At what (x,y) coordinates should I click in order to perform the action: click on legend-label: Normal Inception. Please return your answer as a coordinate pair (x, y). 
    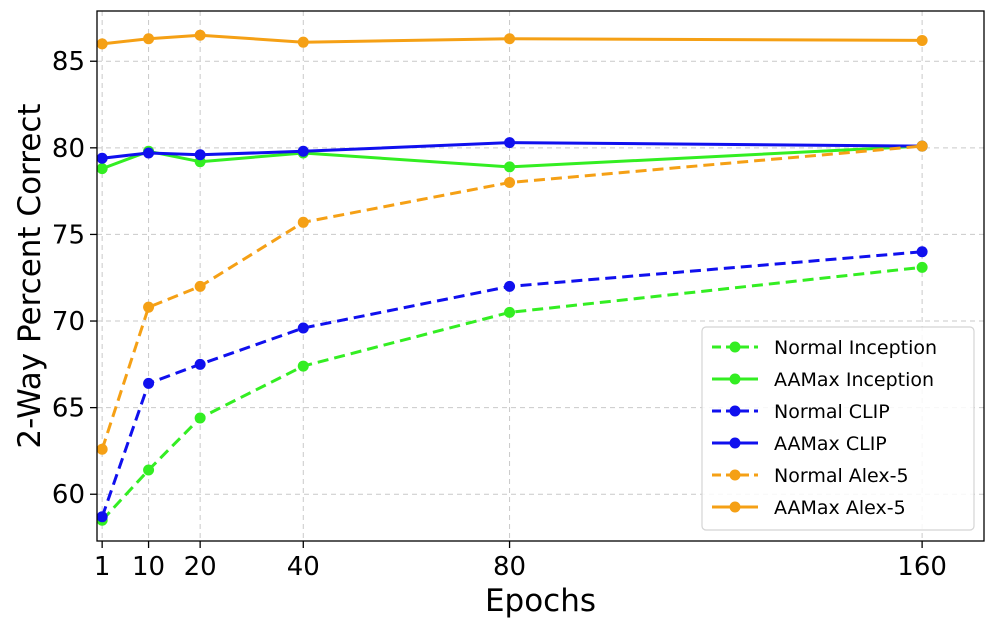
    Looking at the image, I should click on (855, 348).